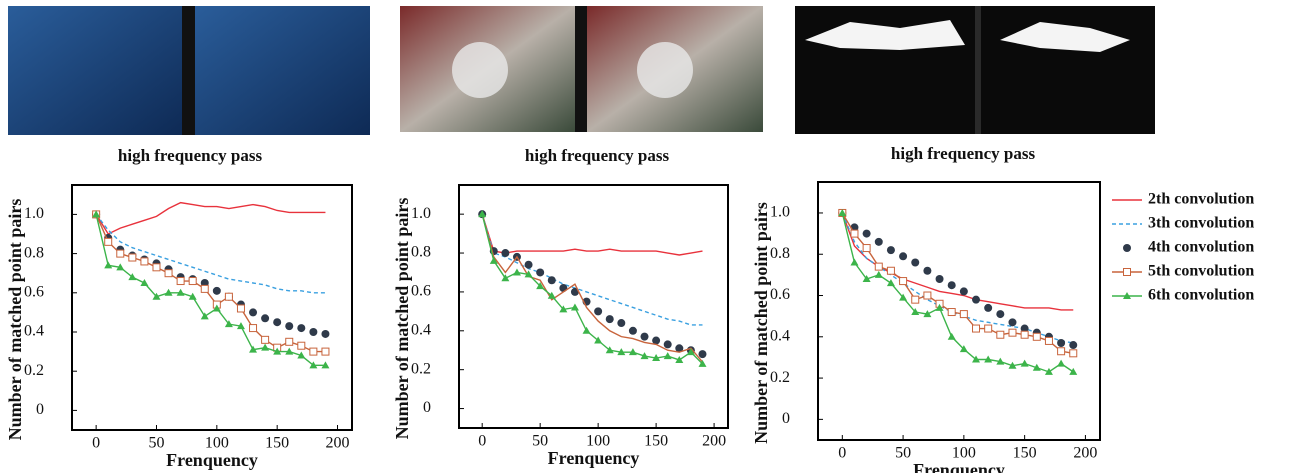 Image resolution: width=1305 pixels, height=473 pixels. Describe the element at coordinates (780, 294) in the screenshot. I see `y-tick-label: 0.6` at that location.